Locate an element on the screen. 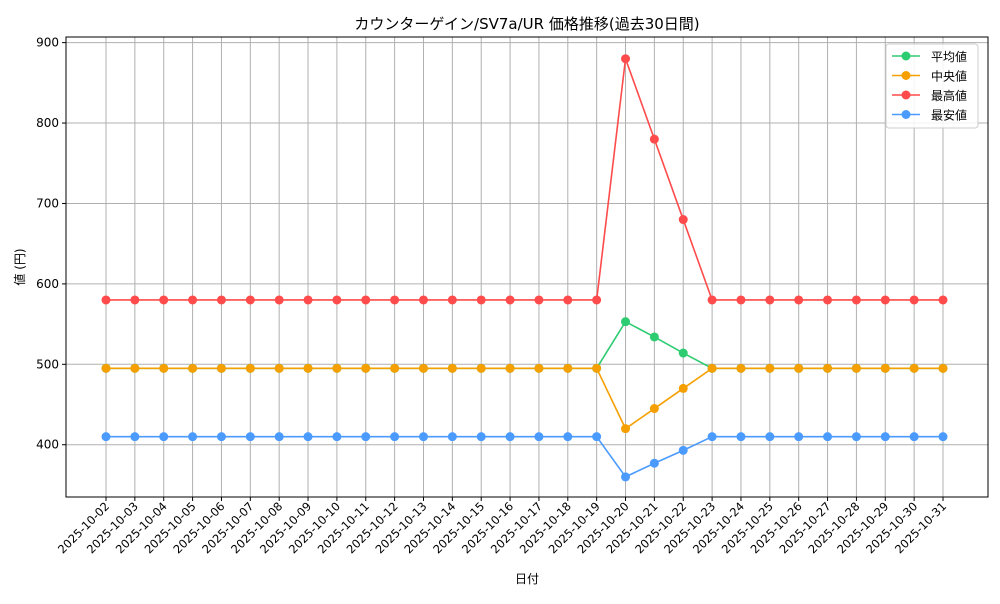 This screenshot has width=1000, height=604. y-tick-label: 800 is located at coordinates (47, 123).